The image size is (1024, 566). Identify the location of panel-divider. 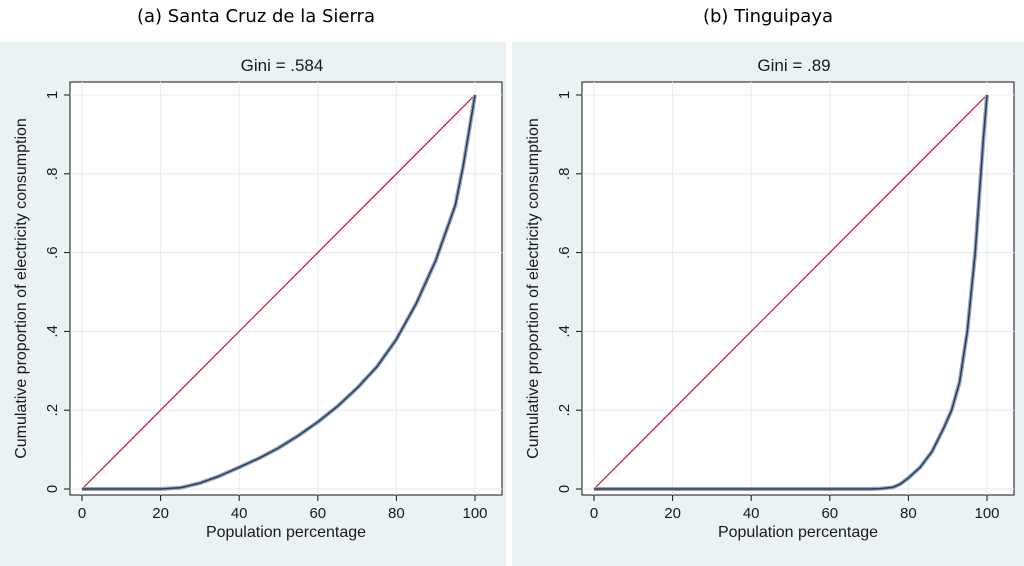
(509, 304).